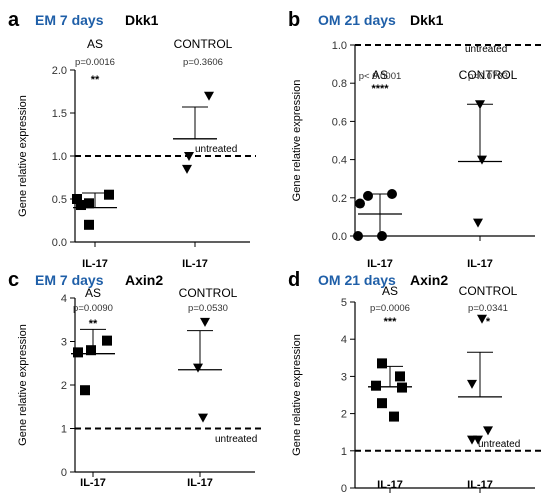 The image size is (550, 497). Describe the element at coordinates (344, 303) in the screenshot. I see `y-tick-label: 5` at that location.